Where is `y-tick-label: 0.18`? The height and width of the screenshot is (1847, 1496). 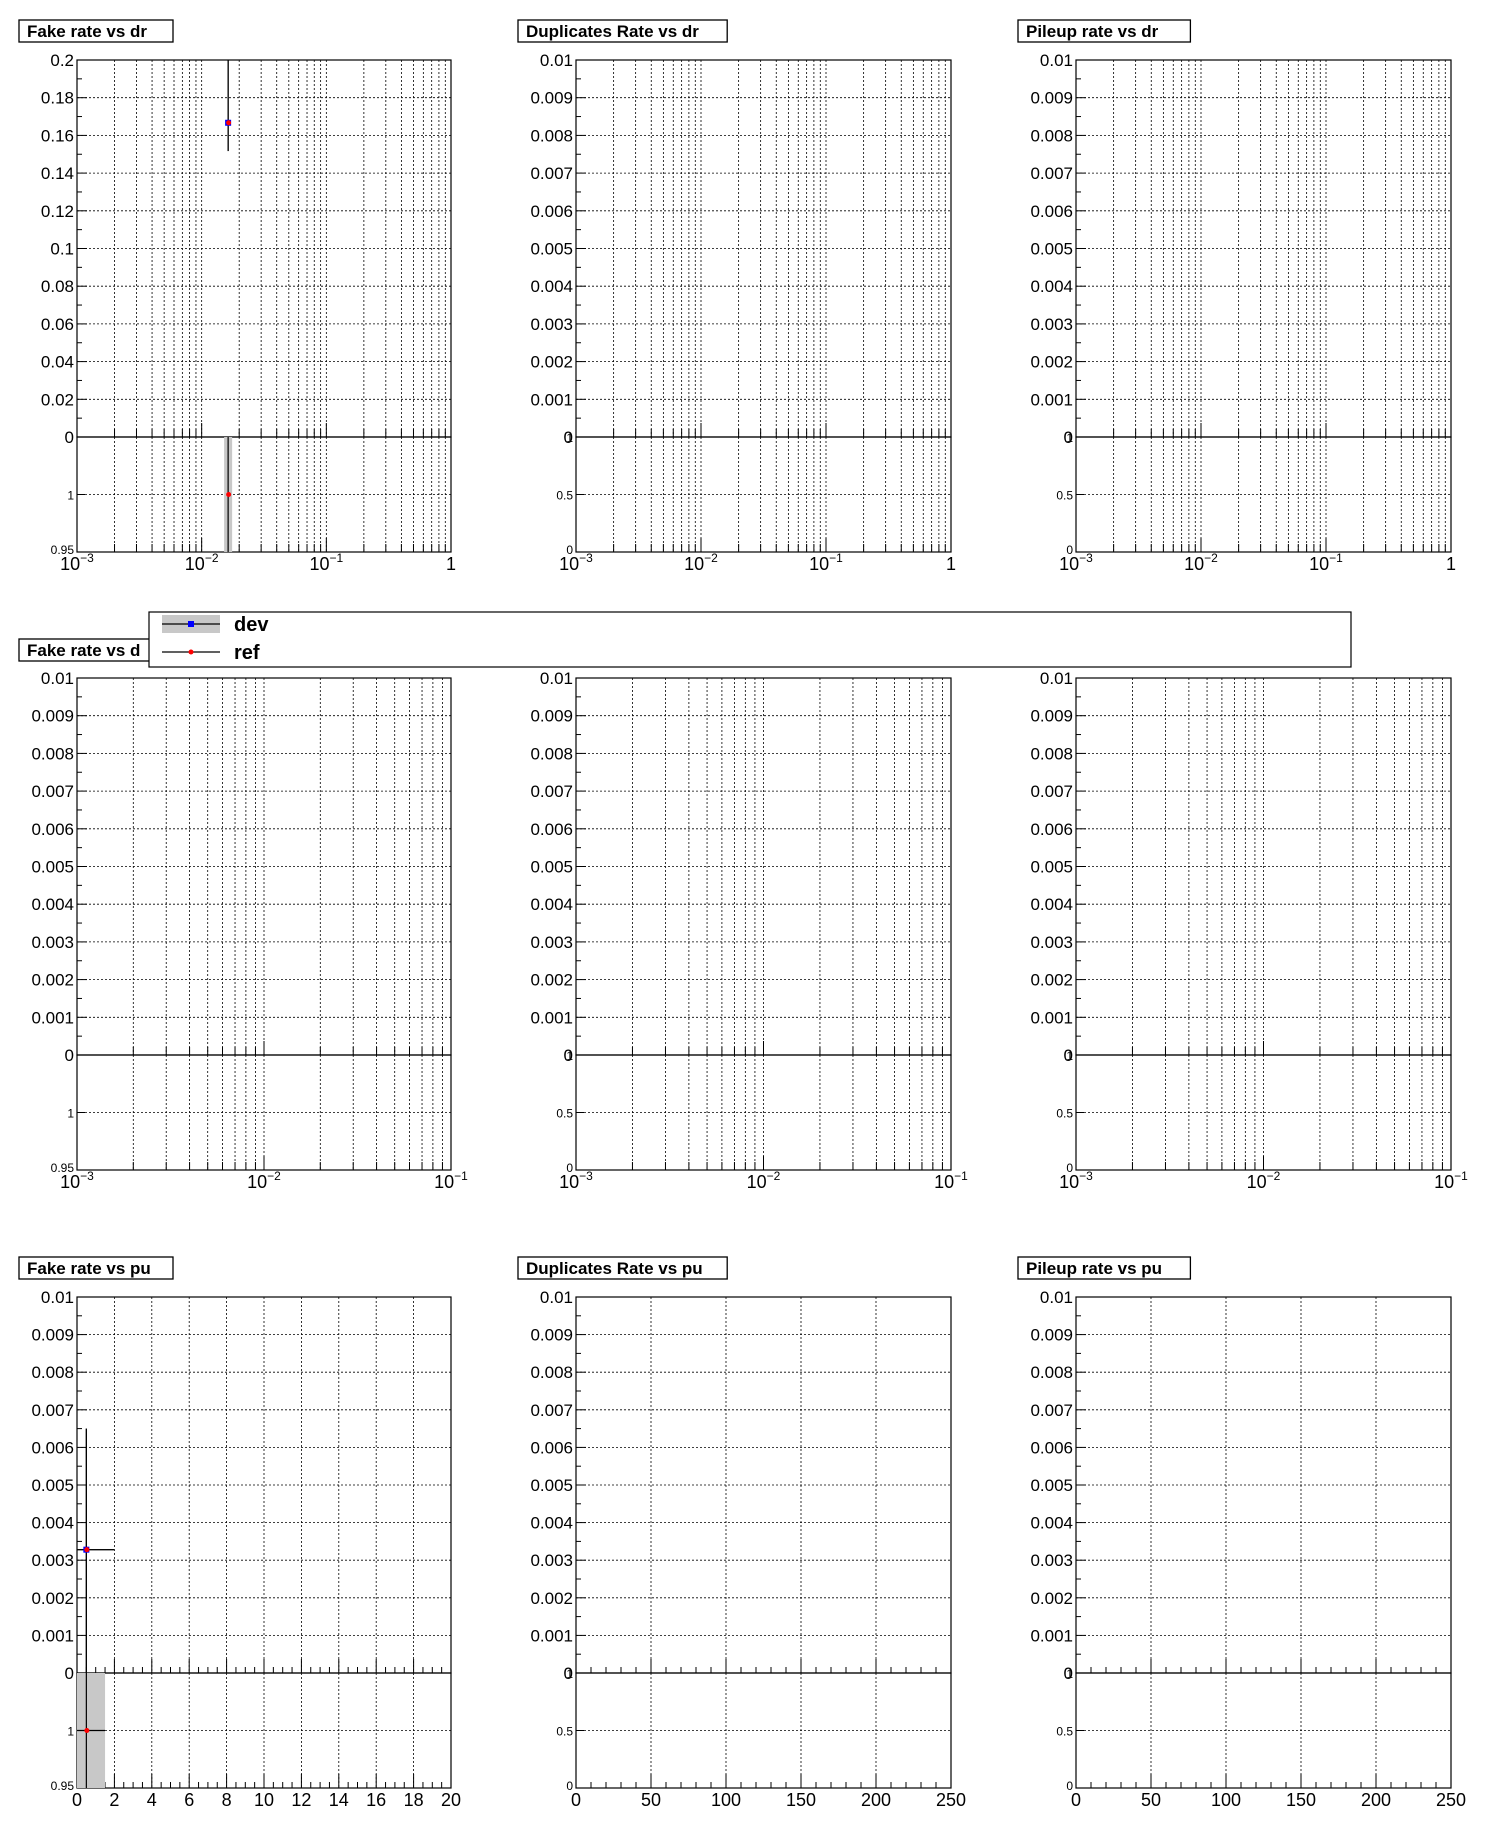 y-tick-label: 0.18 is located at coordinates (57, 98).